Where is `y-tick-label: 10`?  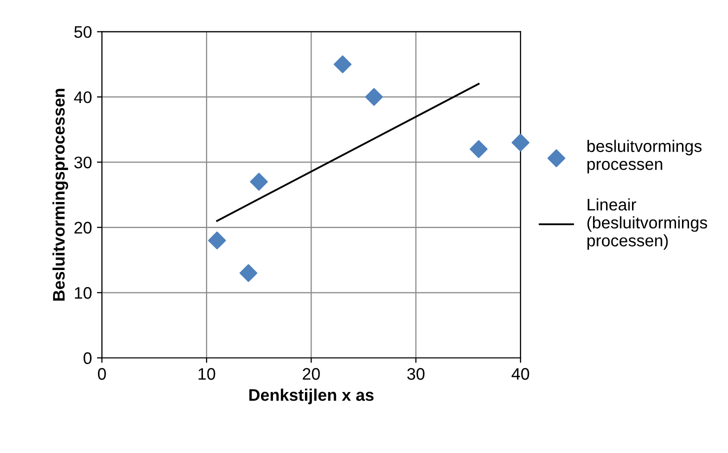 y-tick-label: 10 is located at coordinates (83, 293).